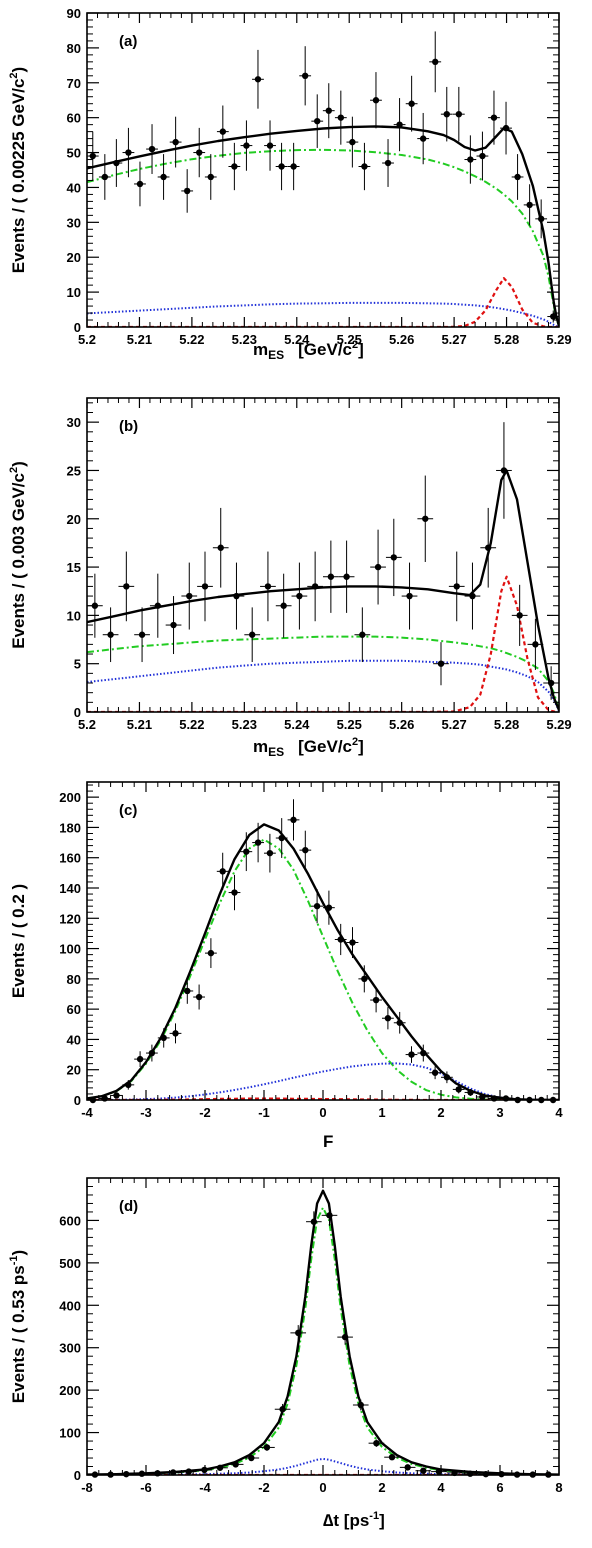 This screenshot has height=1548, width=592. I want to click on panel-label: (c), so click(128, 810).